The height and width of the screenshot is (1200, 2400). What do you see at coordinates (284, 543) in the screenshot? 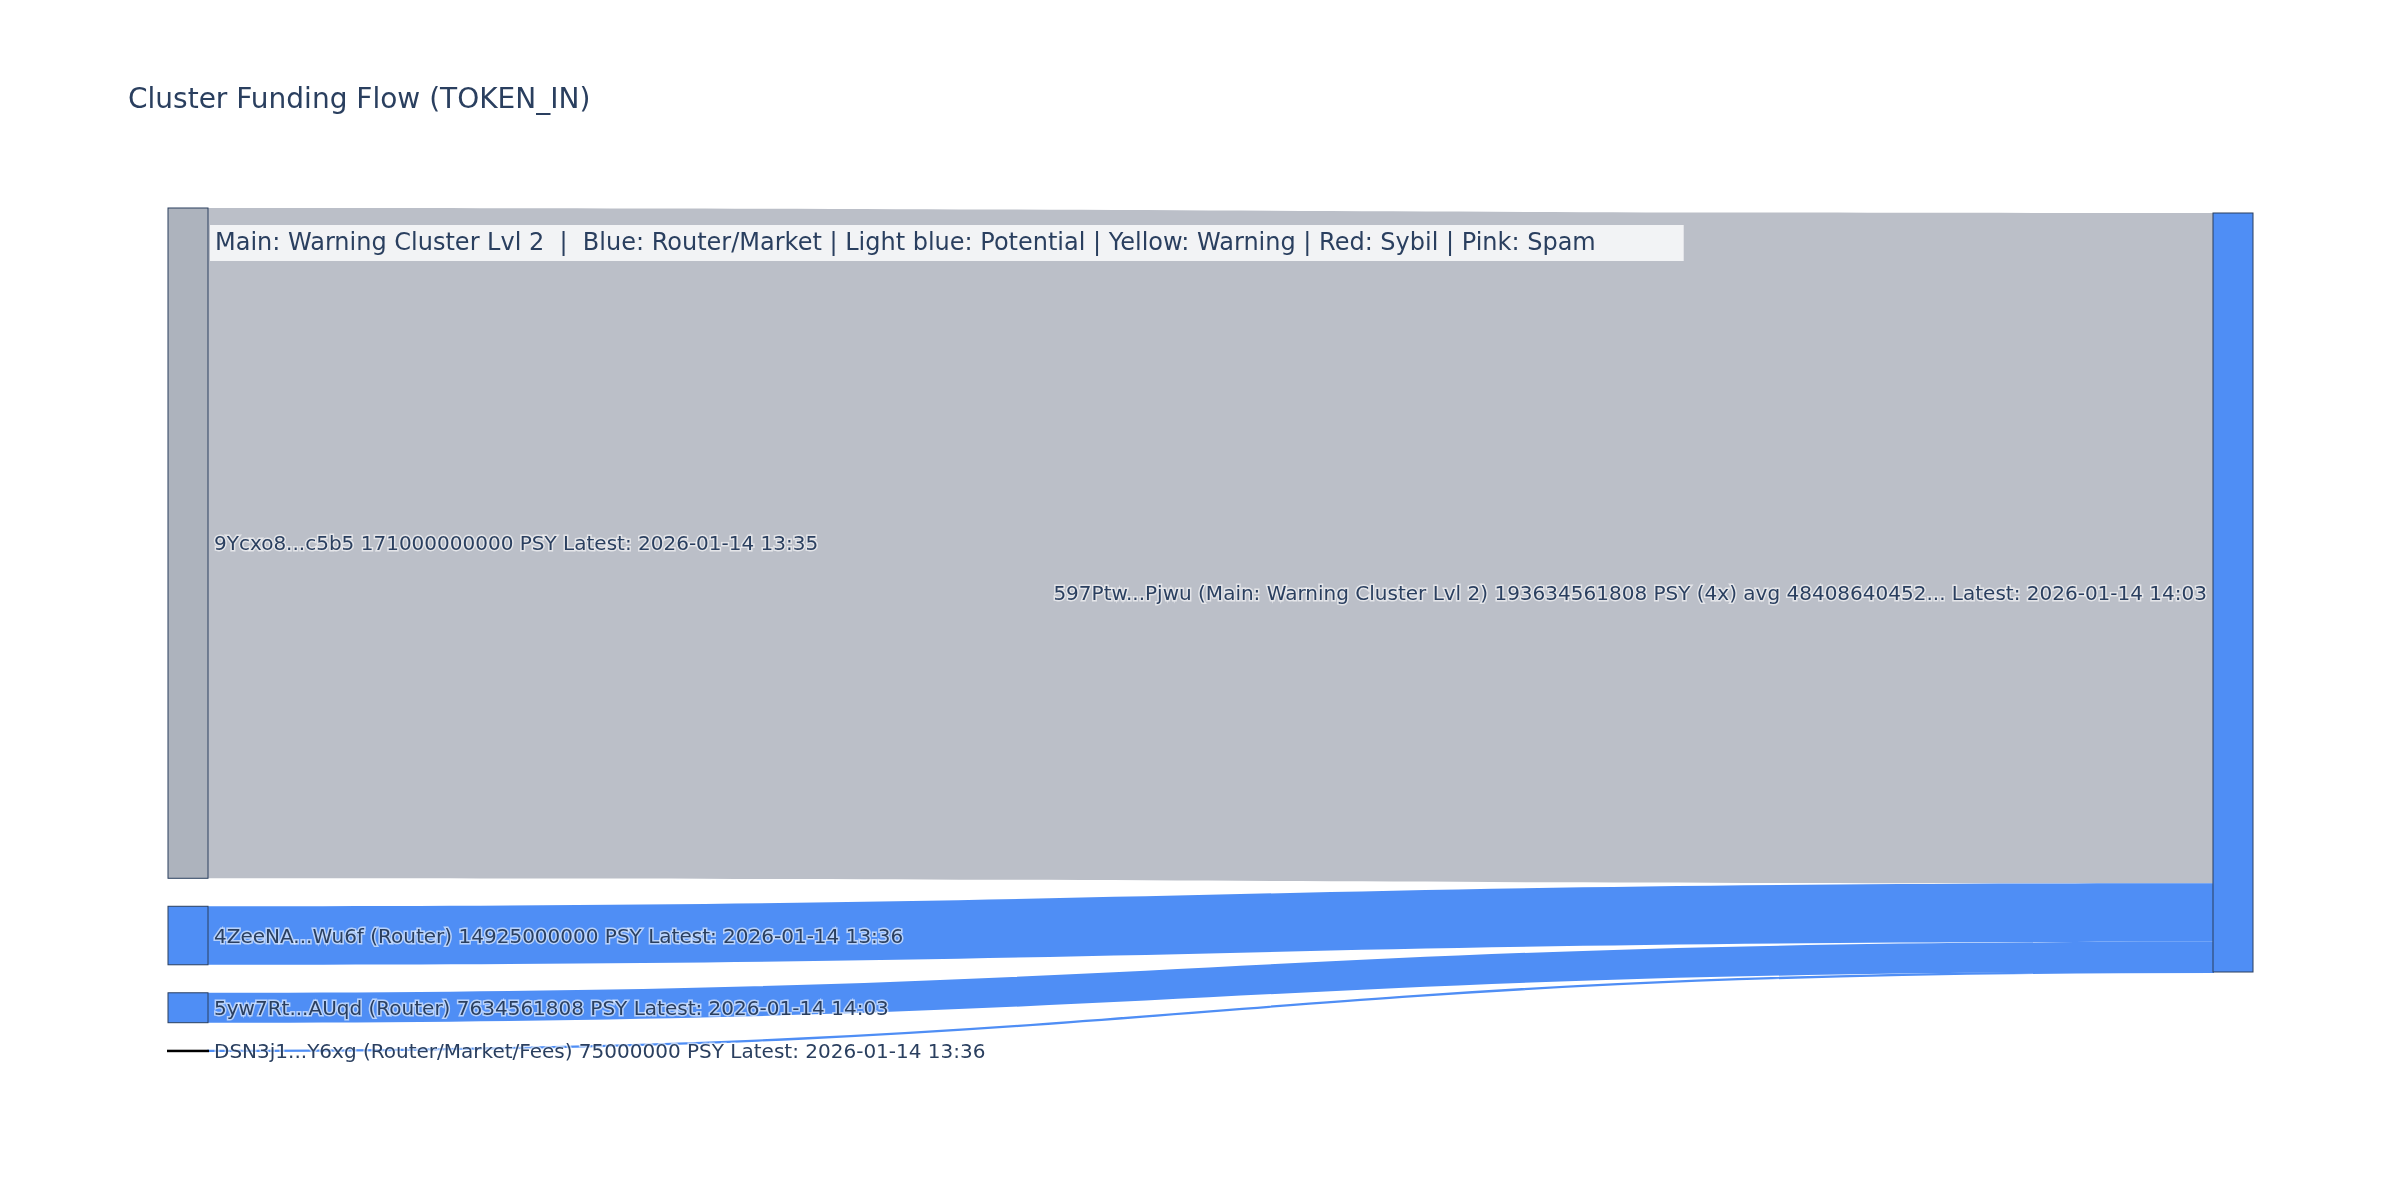
I see `category-label: 9Ycxo8...c5b5` at bounding box center [284, 543].